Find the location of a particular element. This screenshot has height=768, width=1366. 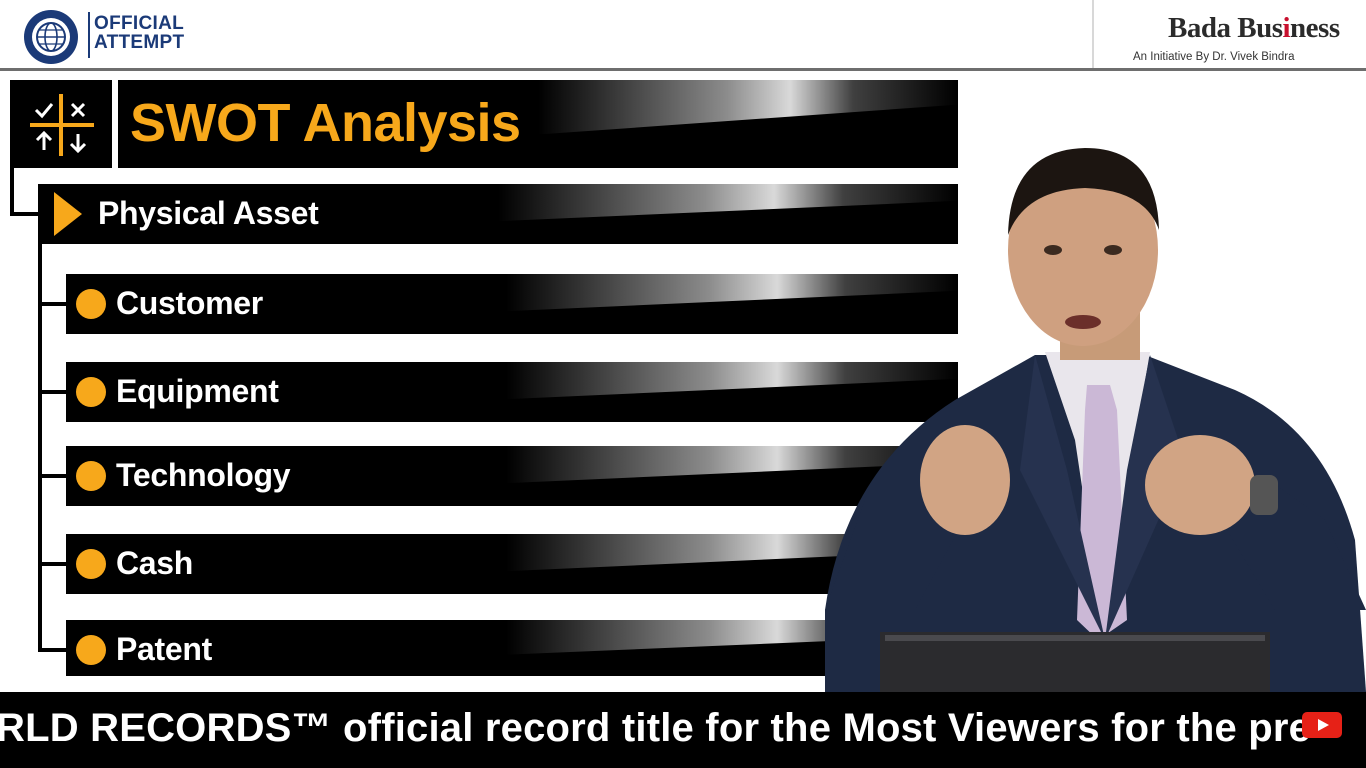

youtube-icon is located at coordinates (1322, 725).